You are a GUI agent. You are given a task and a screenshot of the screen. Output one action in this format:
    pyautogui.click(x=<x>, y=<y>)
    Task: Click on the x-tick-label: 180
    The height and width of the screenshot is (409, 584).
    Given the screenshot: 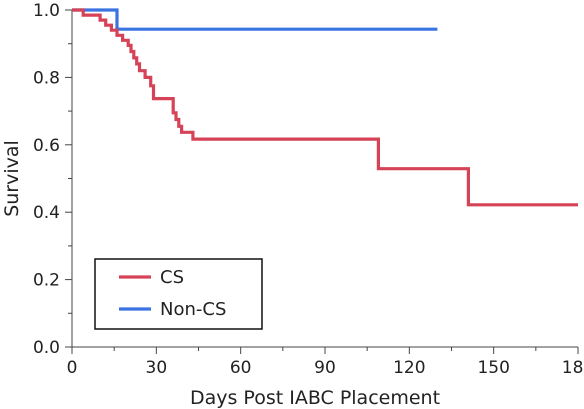 What is the action you would take?
    pyautogui.click(x=573, y=368)
    